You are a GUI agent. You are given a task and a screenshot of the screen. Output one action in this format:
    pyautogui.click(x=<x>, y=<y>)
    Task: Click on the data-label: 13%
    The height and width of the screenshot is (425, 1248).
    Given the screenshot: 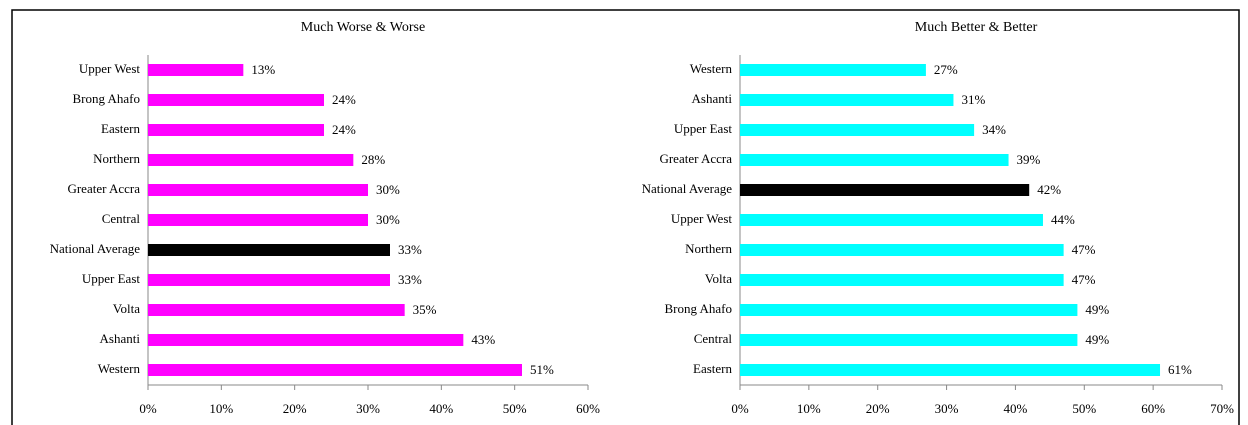 What is the action you would take?
    pyautogui.click(x=263, y=69)
    